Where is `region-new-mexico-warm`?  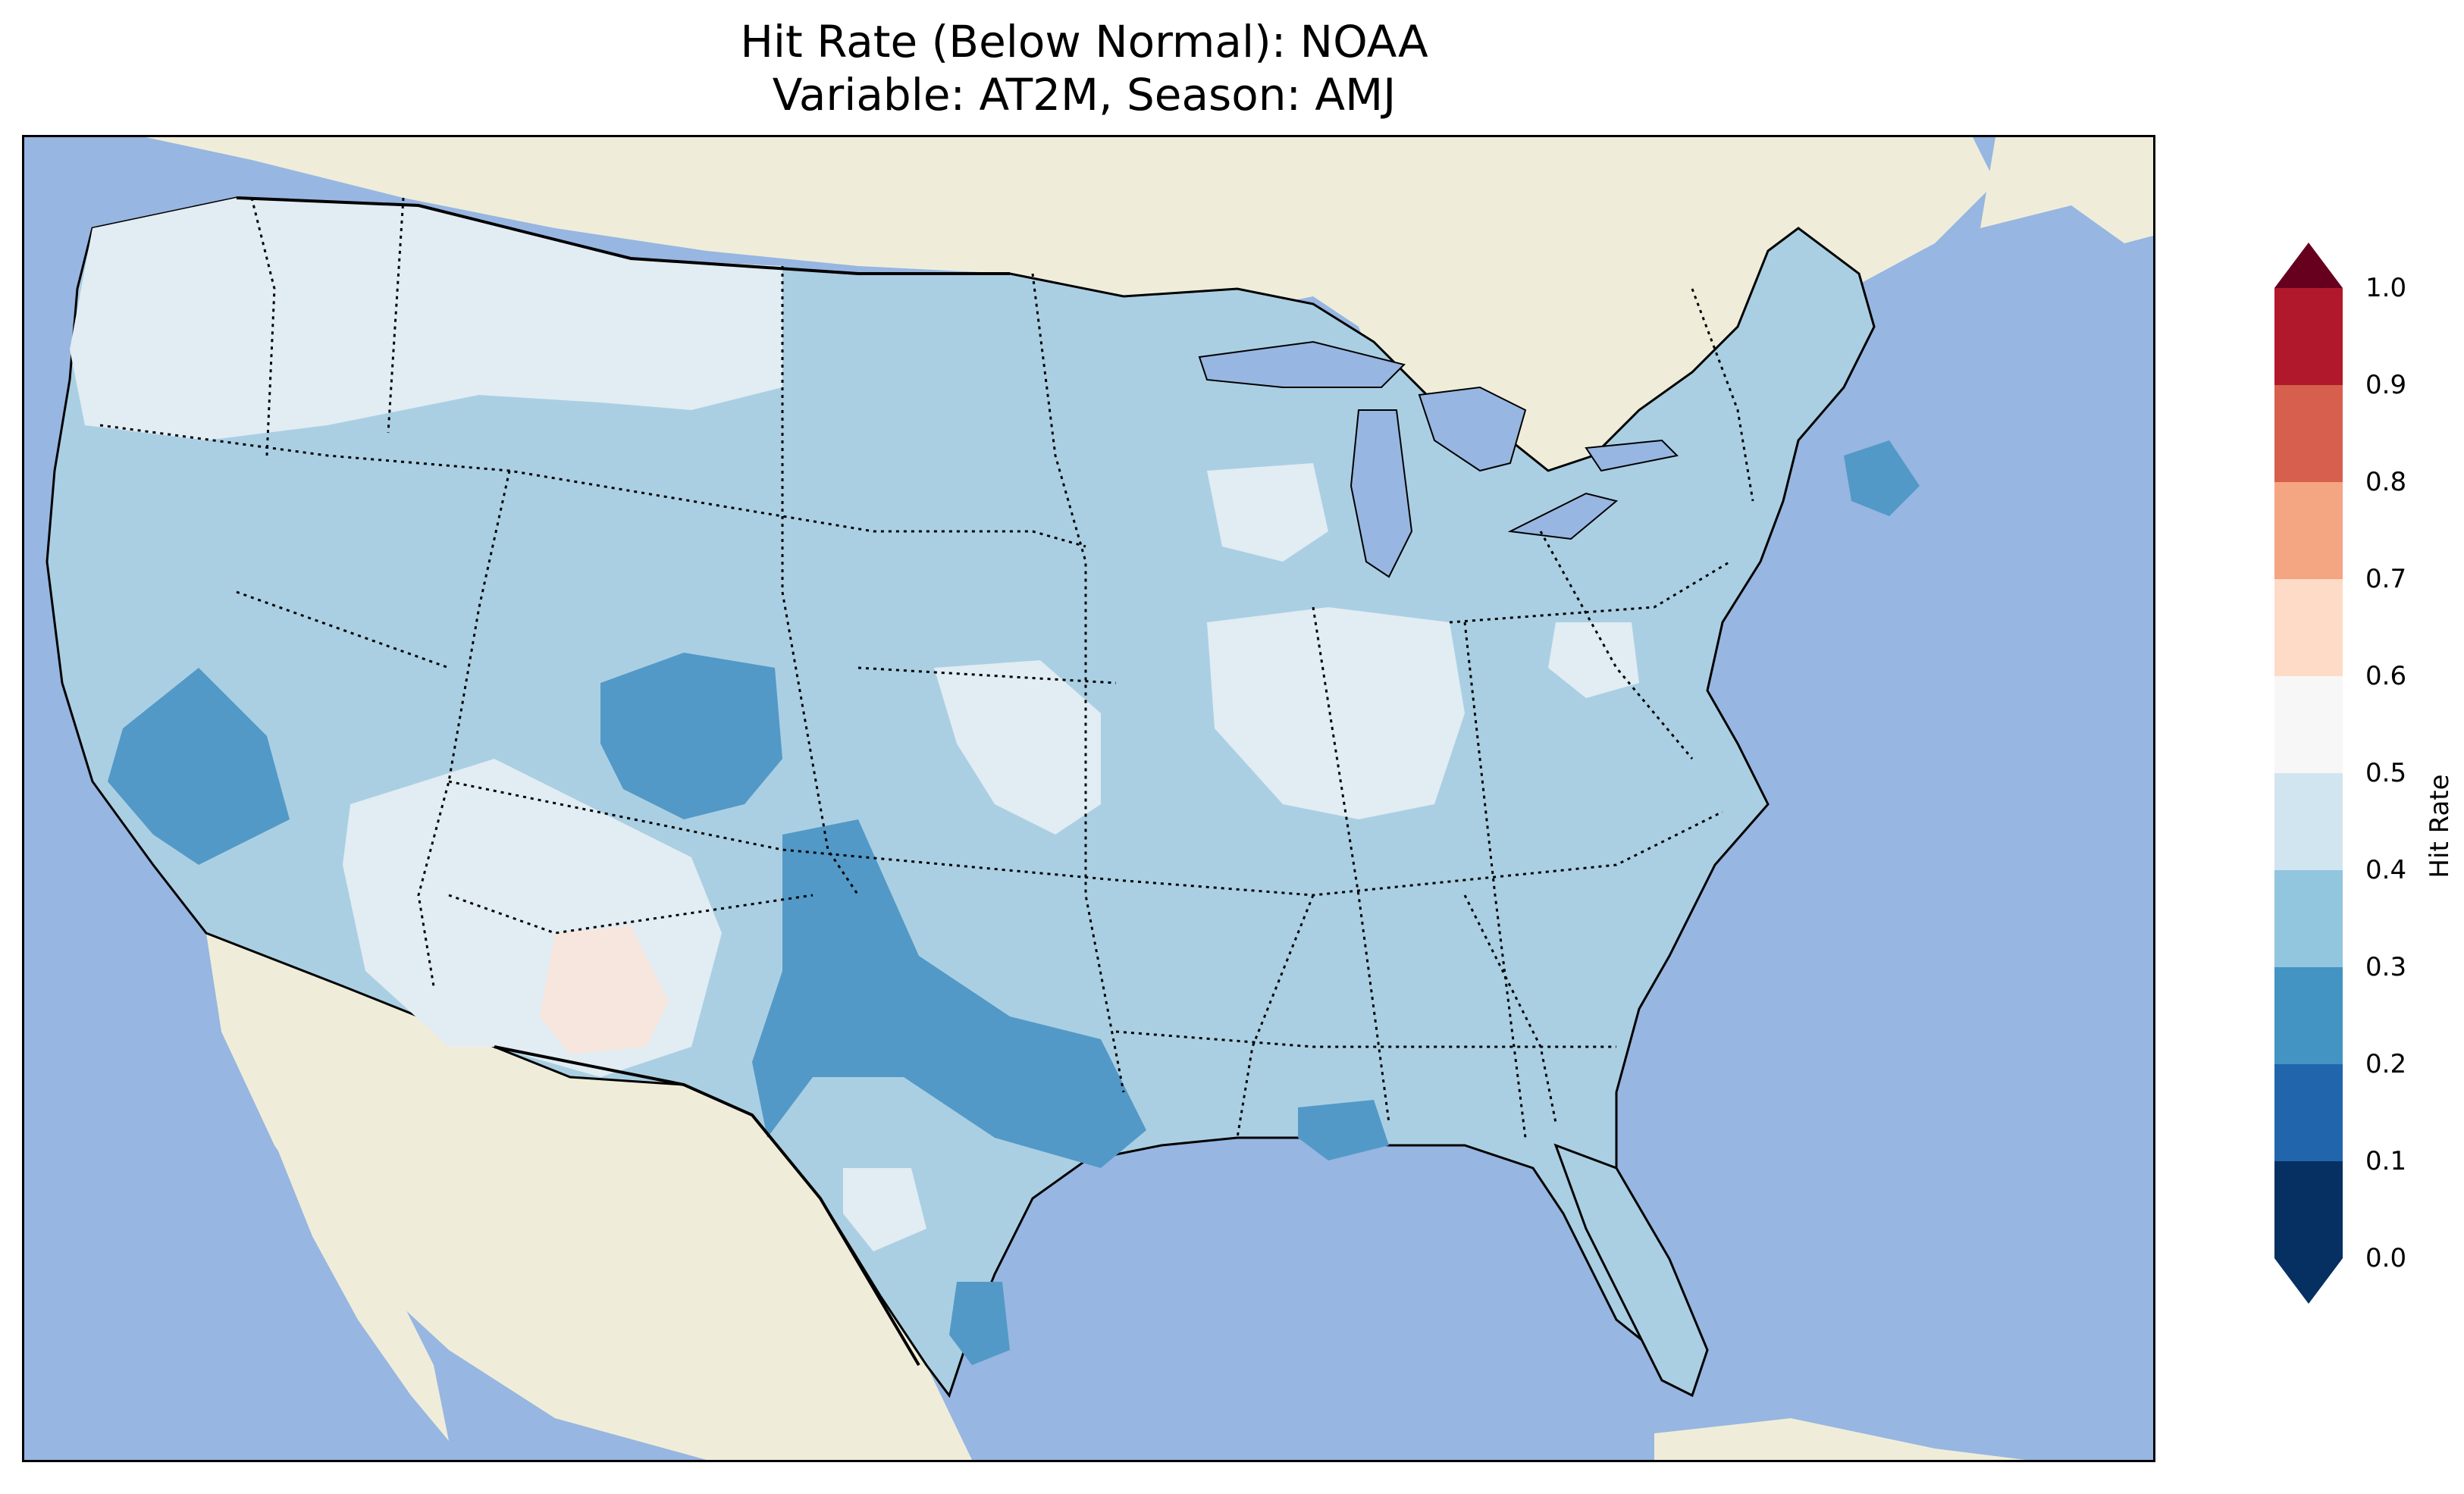 region-new-mexico-warm is located at coordinates (605, 990).